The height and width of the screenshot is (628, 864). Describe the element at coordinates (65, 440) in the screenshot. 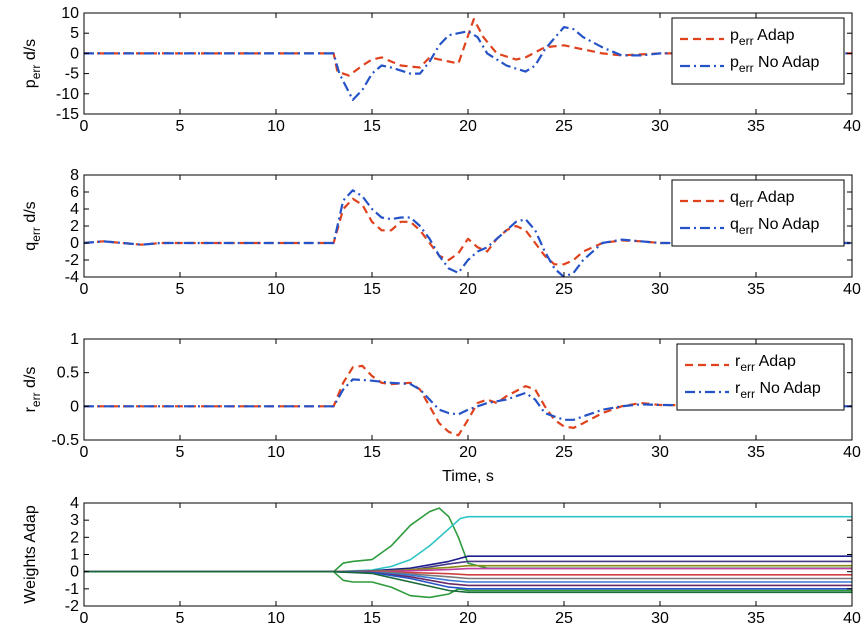

I see `y-tick-label: -0.5` at that location.